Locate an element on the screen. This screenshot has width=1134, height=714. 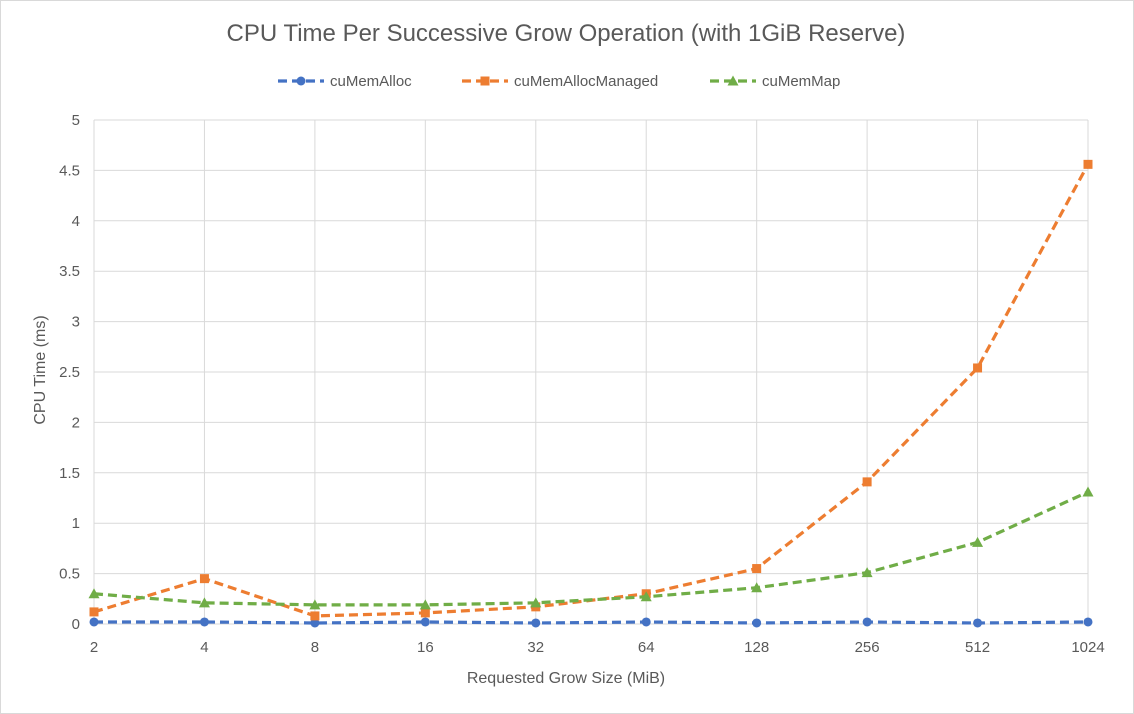
legend: cuMemAlloc cuMemAllocManaged cuMemMap is located at coordinates (559, 81).